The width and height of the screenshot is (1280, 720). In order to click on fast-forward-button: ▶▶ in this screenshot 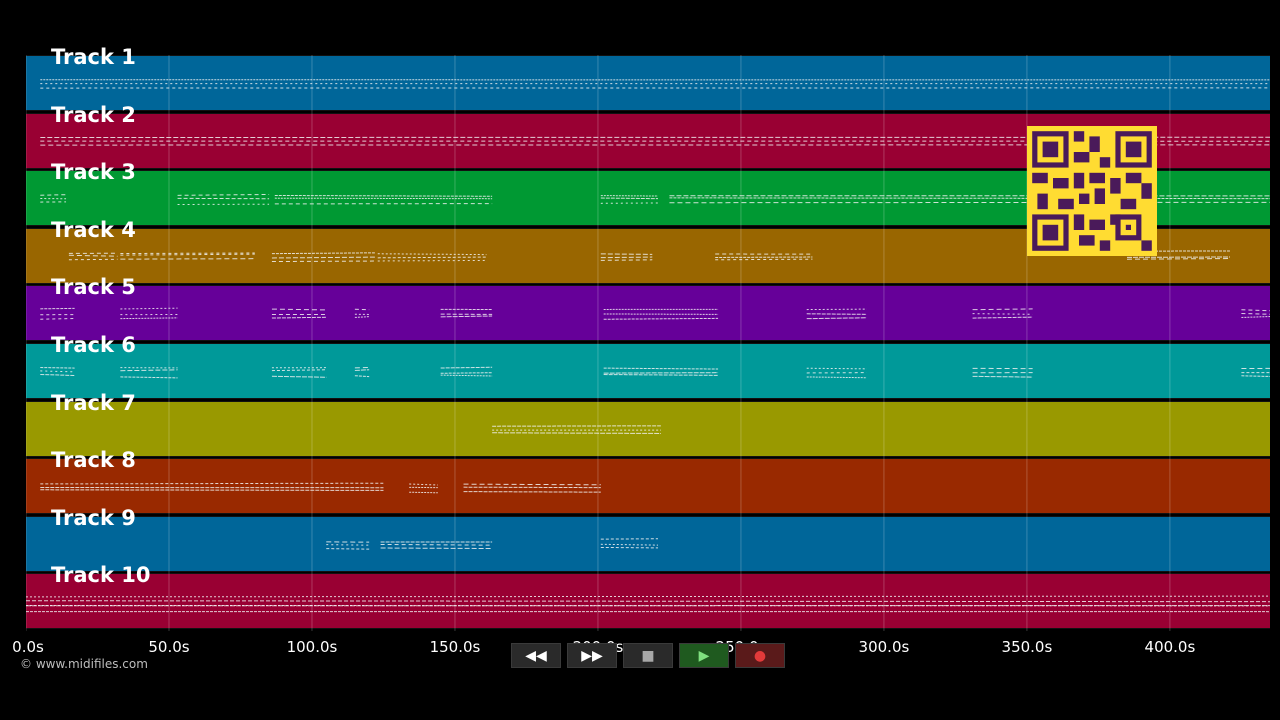, I will do `click(592, 655)`.